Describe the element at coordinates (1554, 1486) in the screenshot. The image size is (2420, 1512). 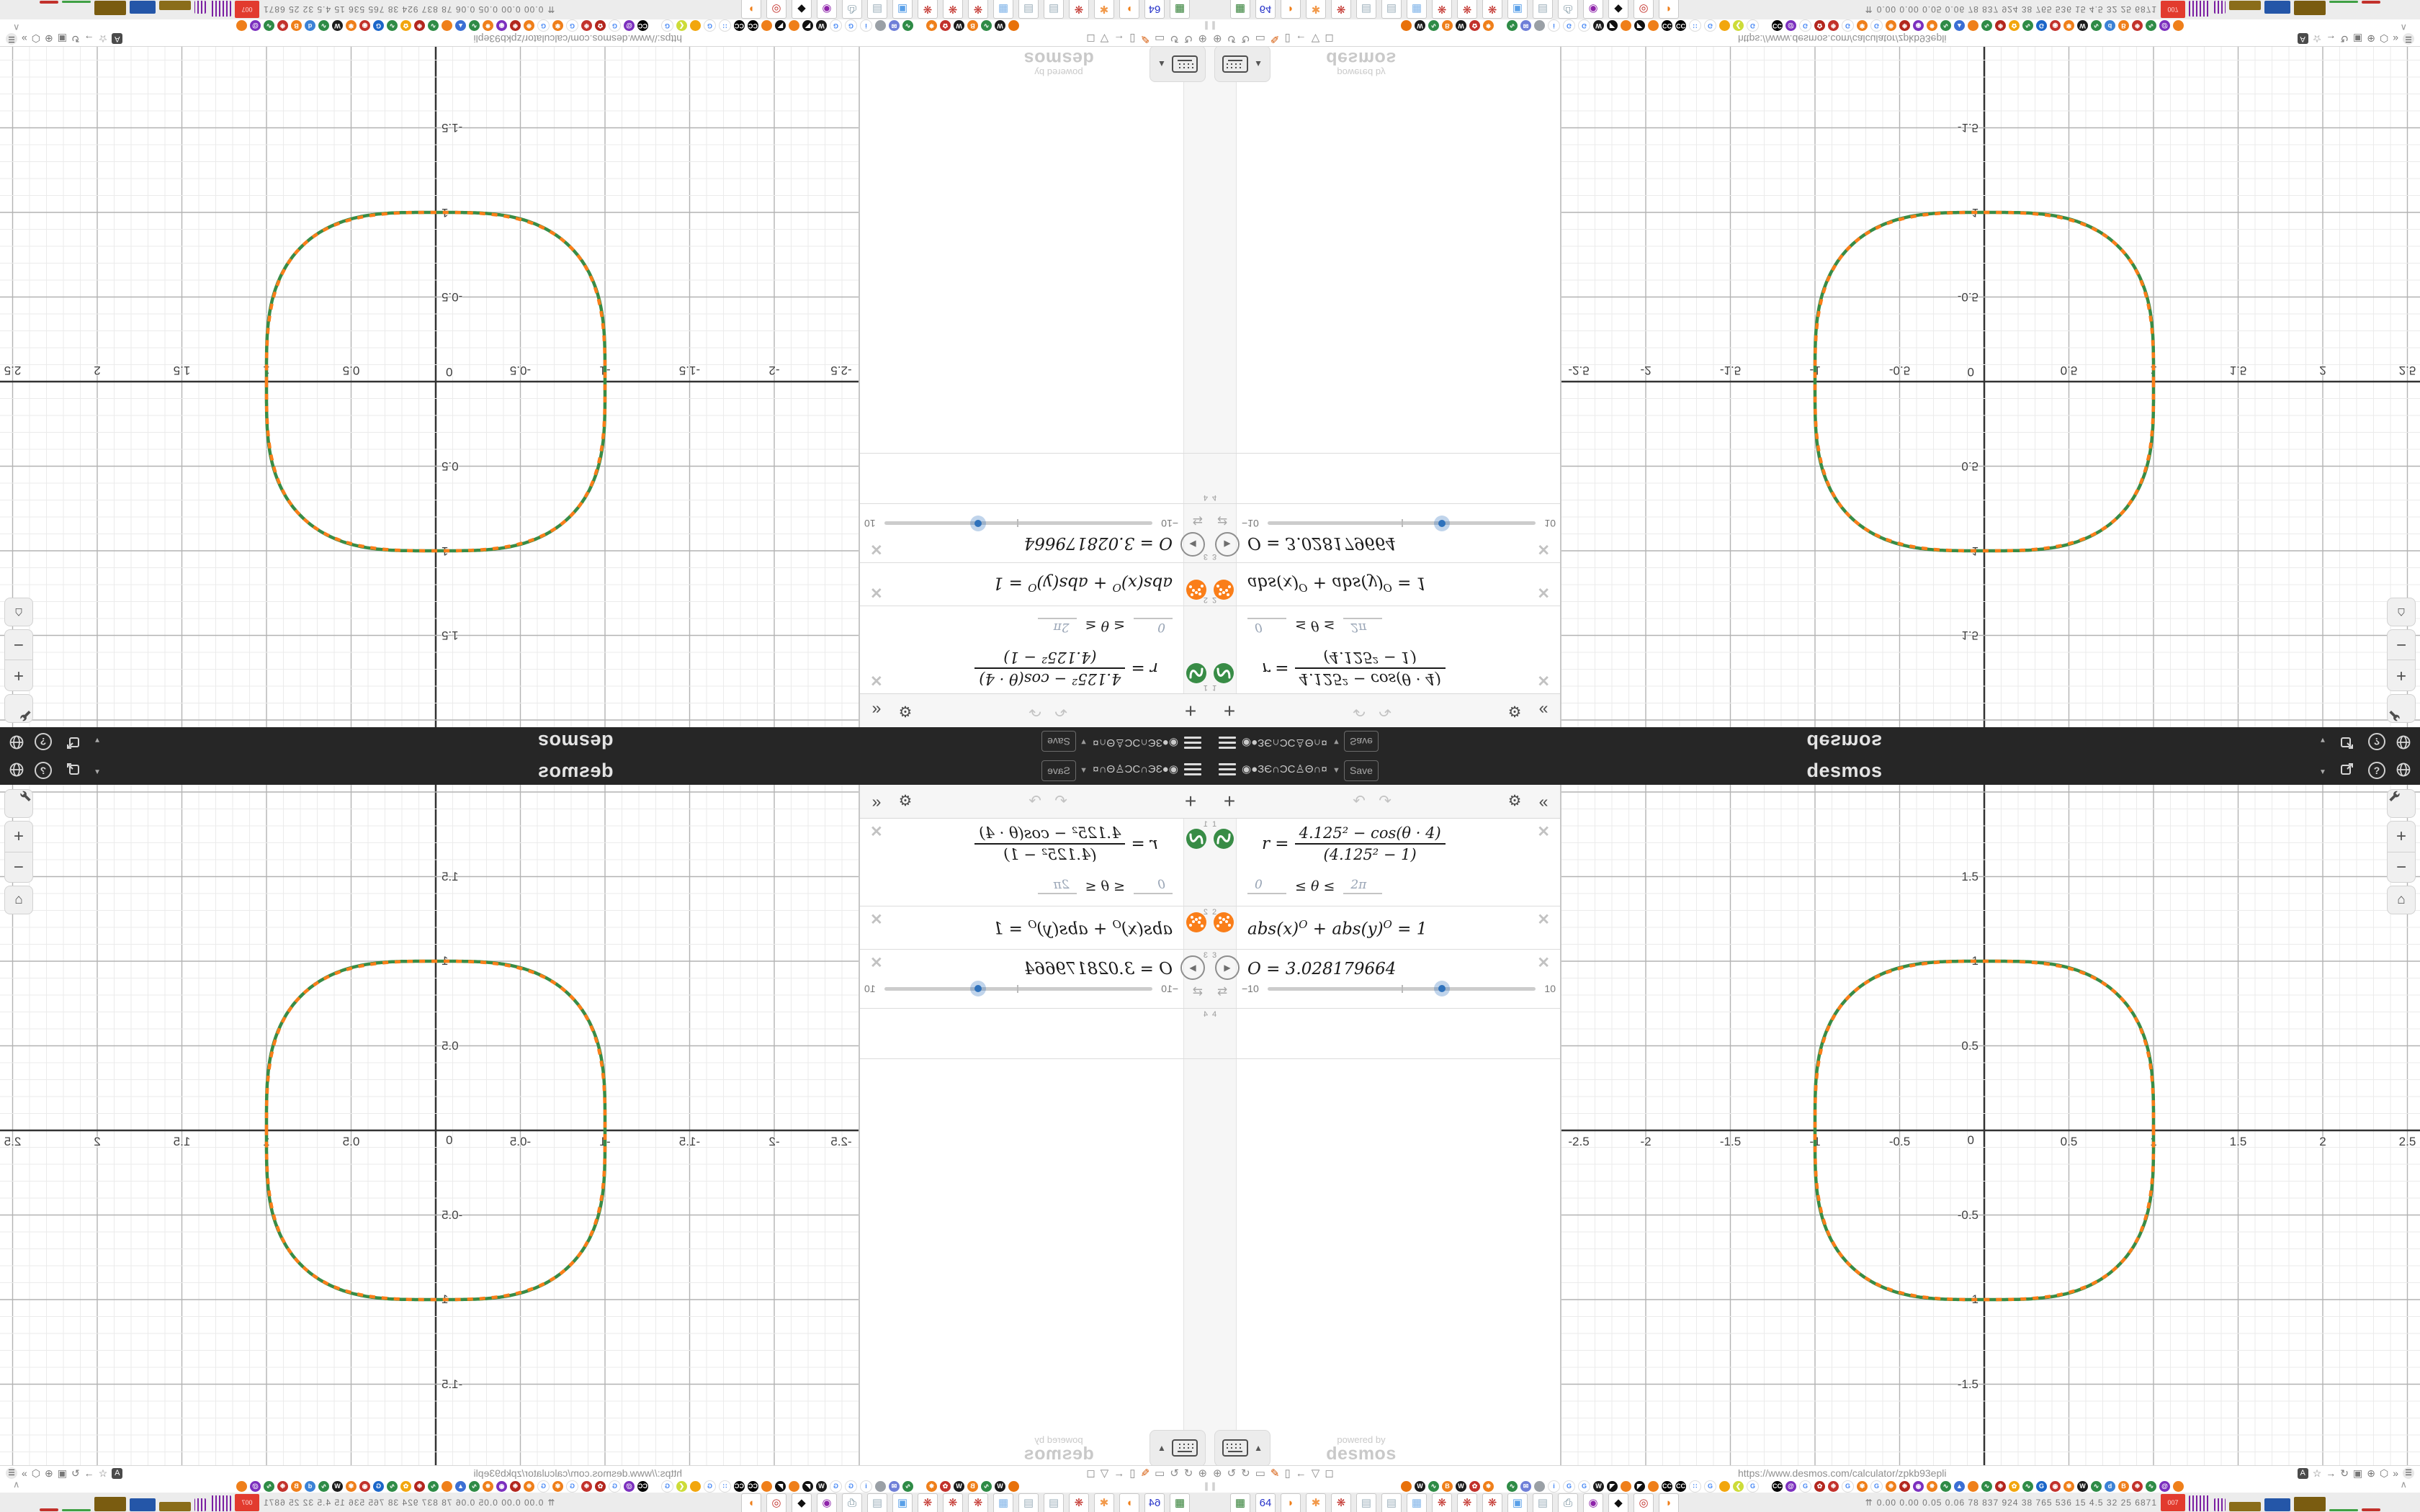
I see `bookmark-favicon: i` at that location.